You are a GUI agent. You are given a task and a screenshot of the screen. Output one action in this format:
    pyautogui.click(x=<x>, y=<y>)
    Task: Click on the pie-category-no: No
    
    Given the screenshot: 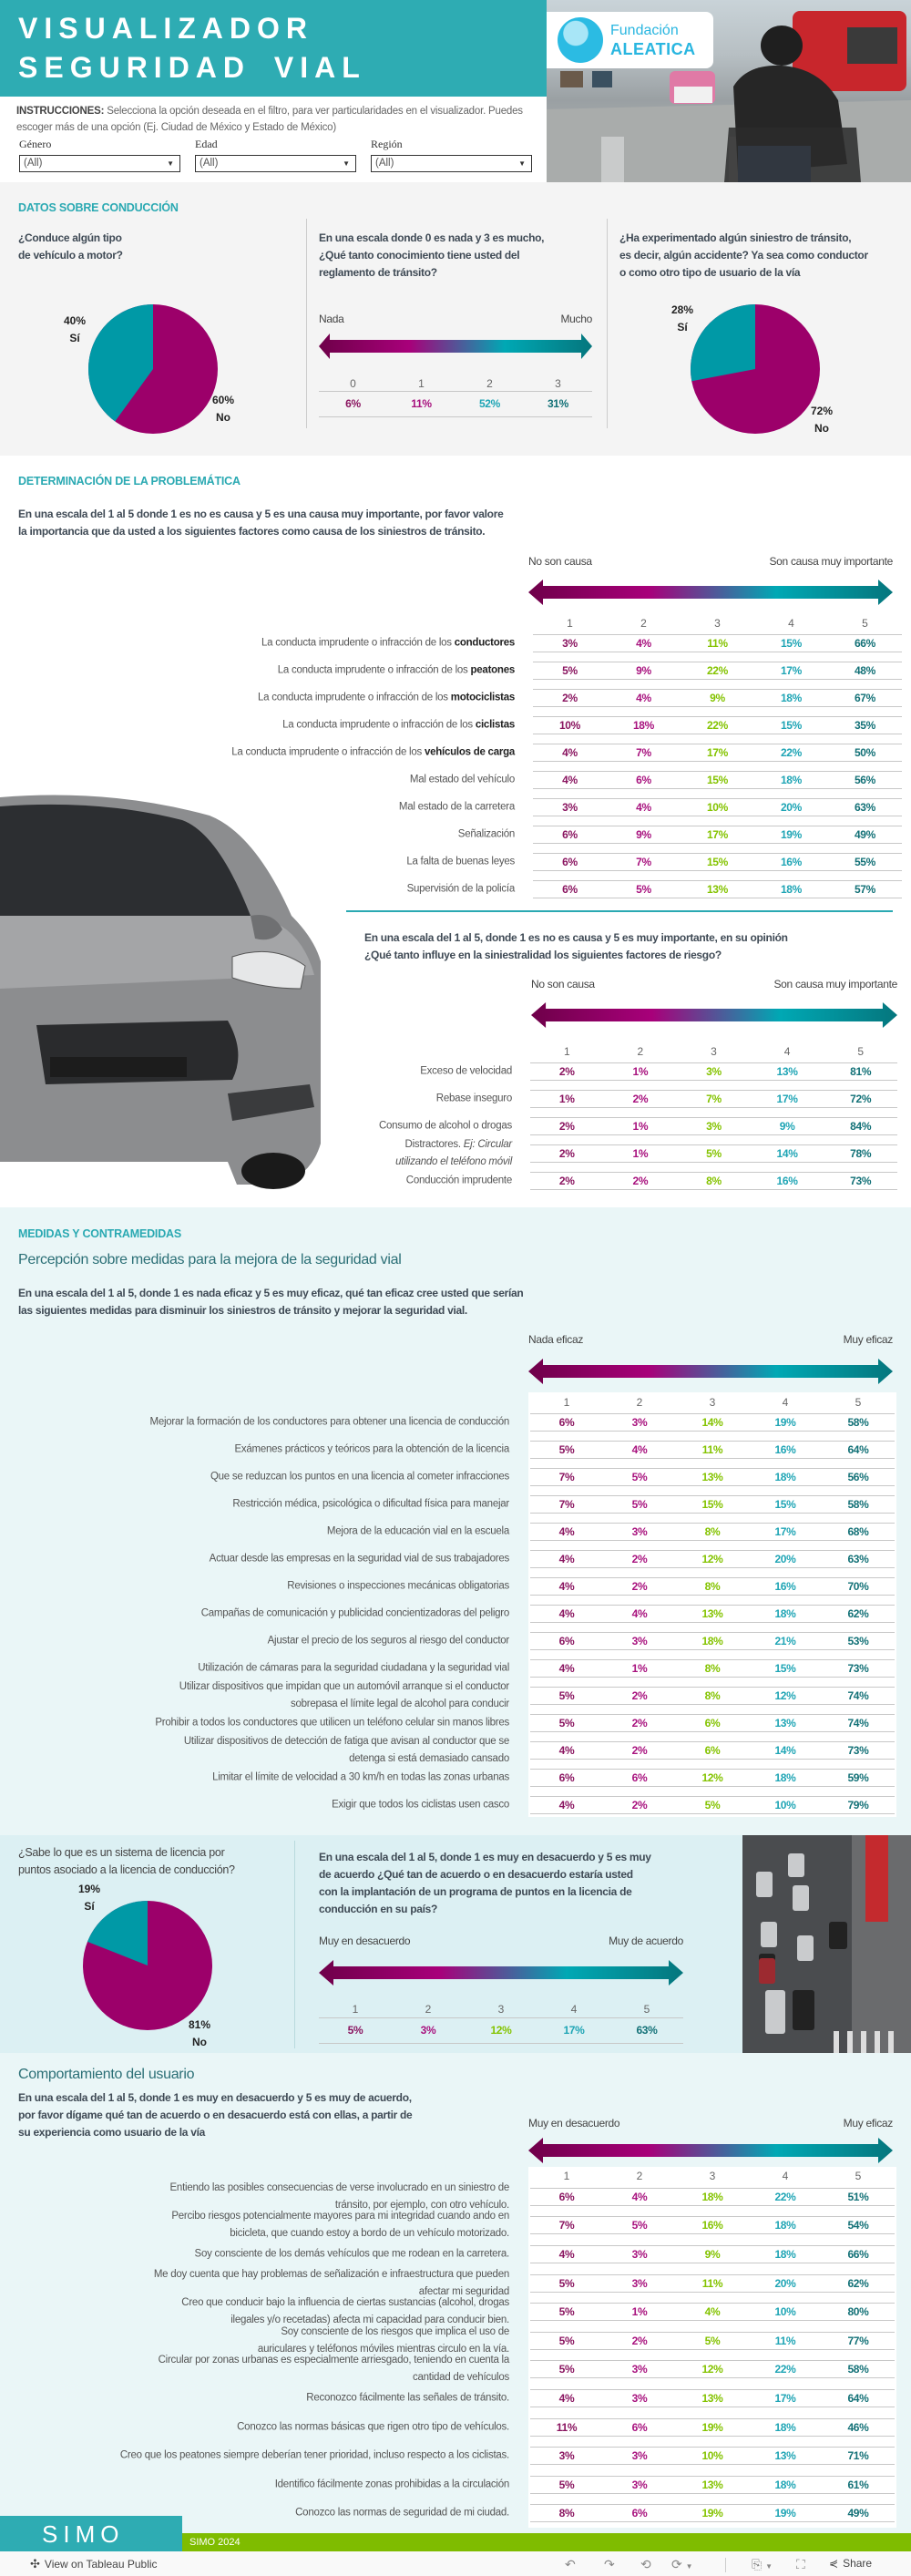 What is the action you would take?
    pyautogui.click(x=200, y=2042)
    